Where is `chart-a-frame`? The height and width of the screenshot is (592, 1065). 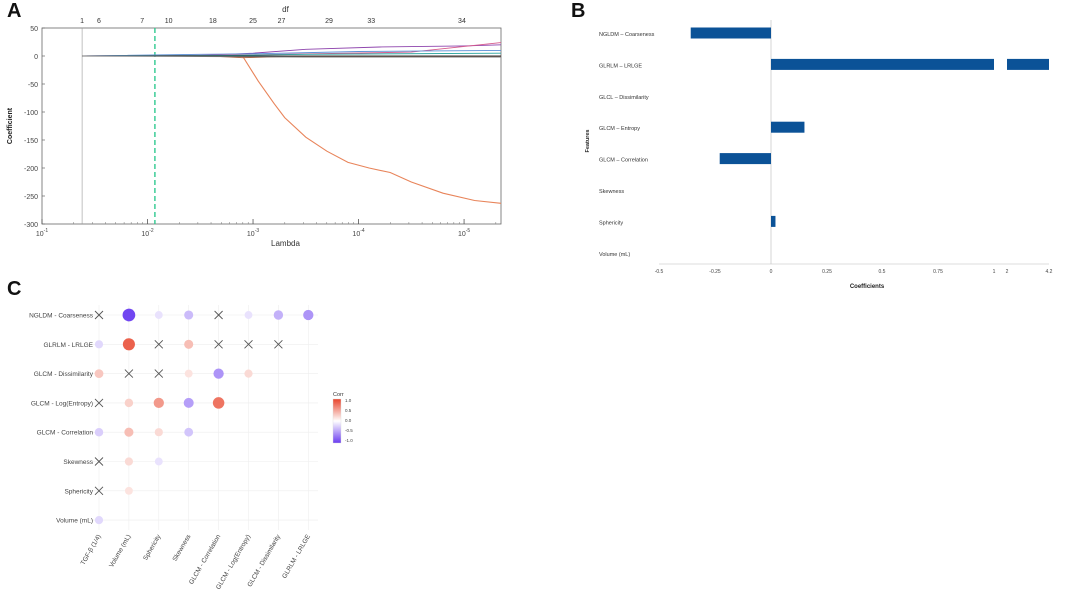 chart-a-frame is located at coordinates (271, 126).